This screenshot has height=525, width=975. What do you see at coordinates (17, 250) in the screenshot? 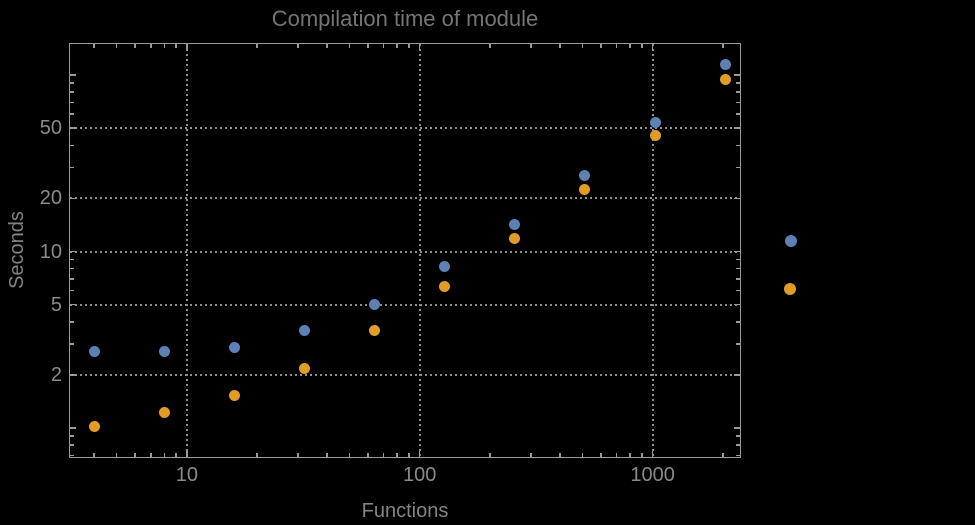
I see `y-axis-label: Seconds` at bounding box center [17, 250].